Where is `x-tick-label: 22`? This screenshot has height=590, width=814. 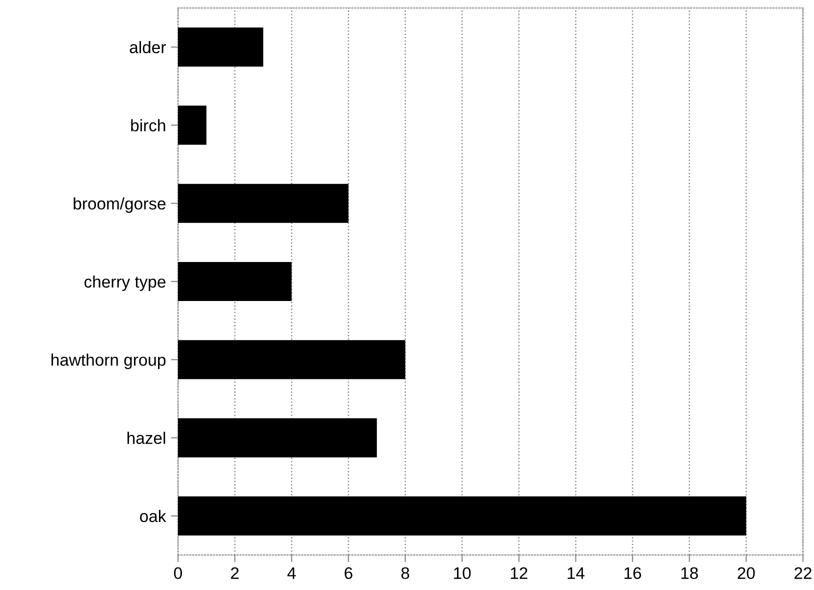 x-tick-label: 22 is located at coordinates (803, 573).